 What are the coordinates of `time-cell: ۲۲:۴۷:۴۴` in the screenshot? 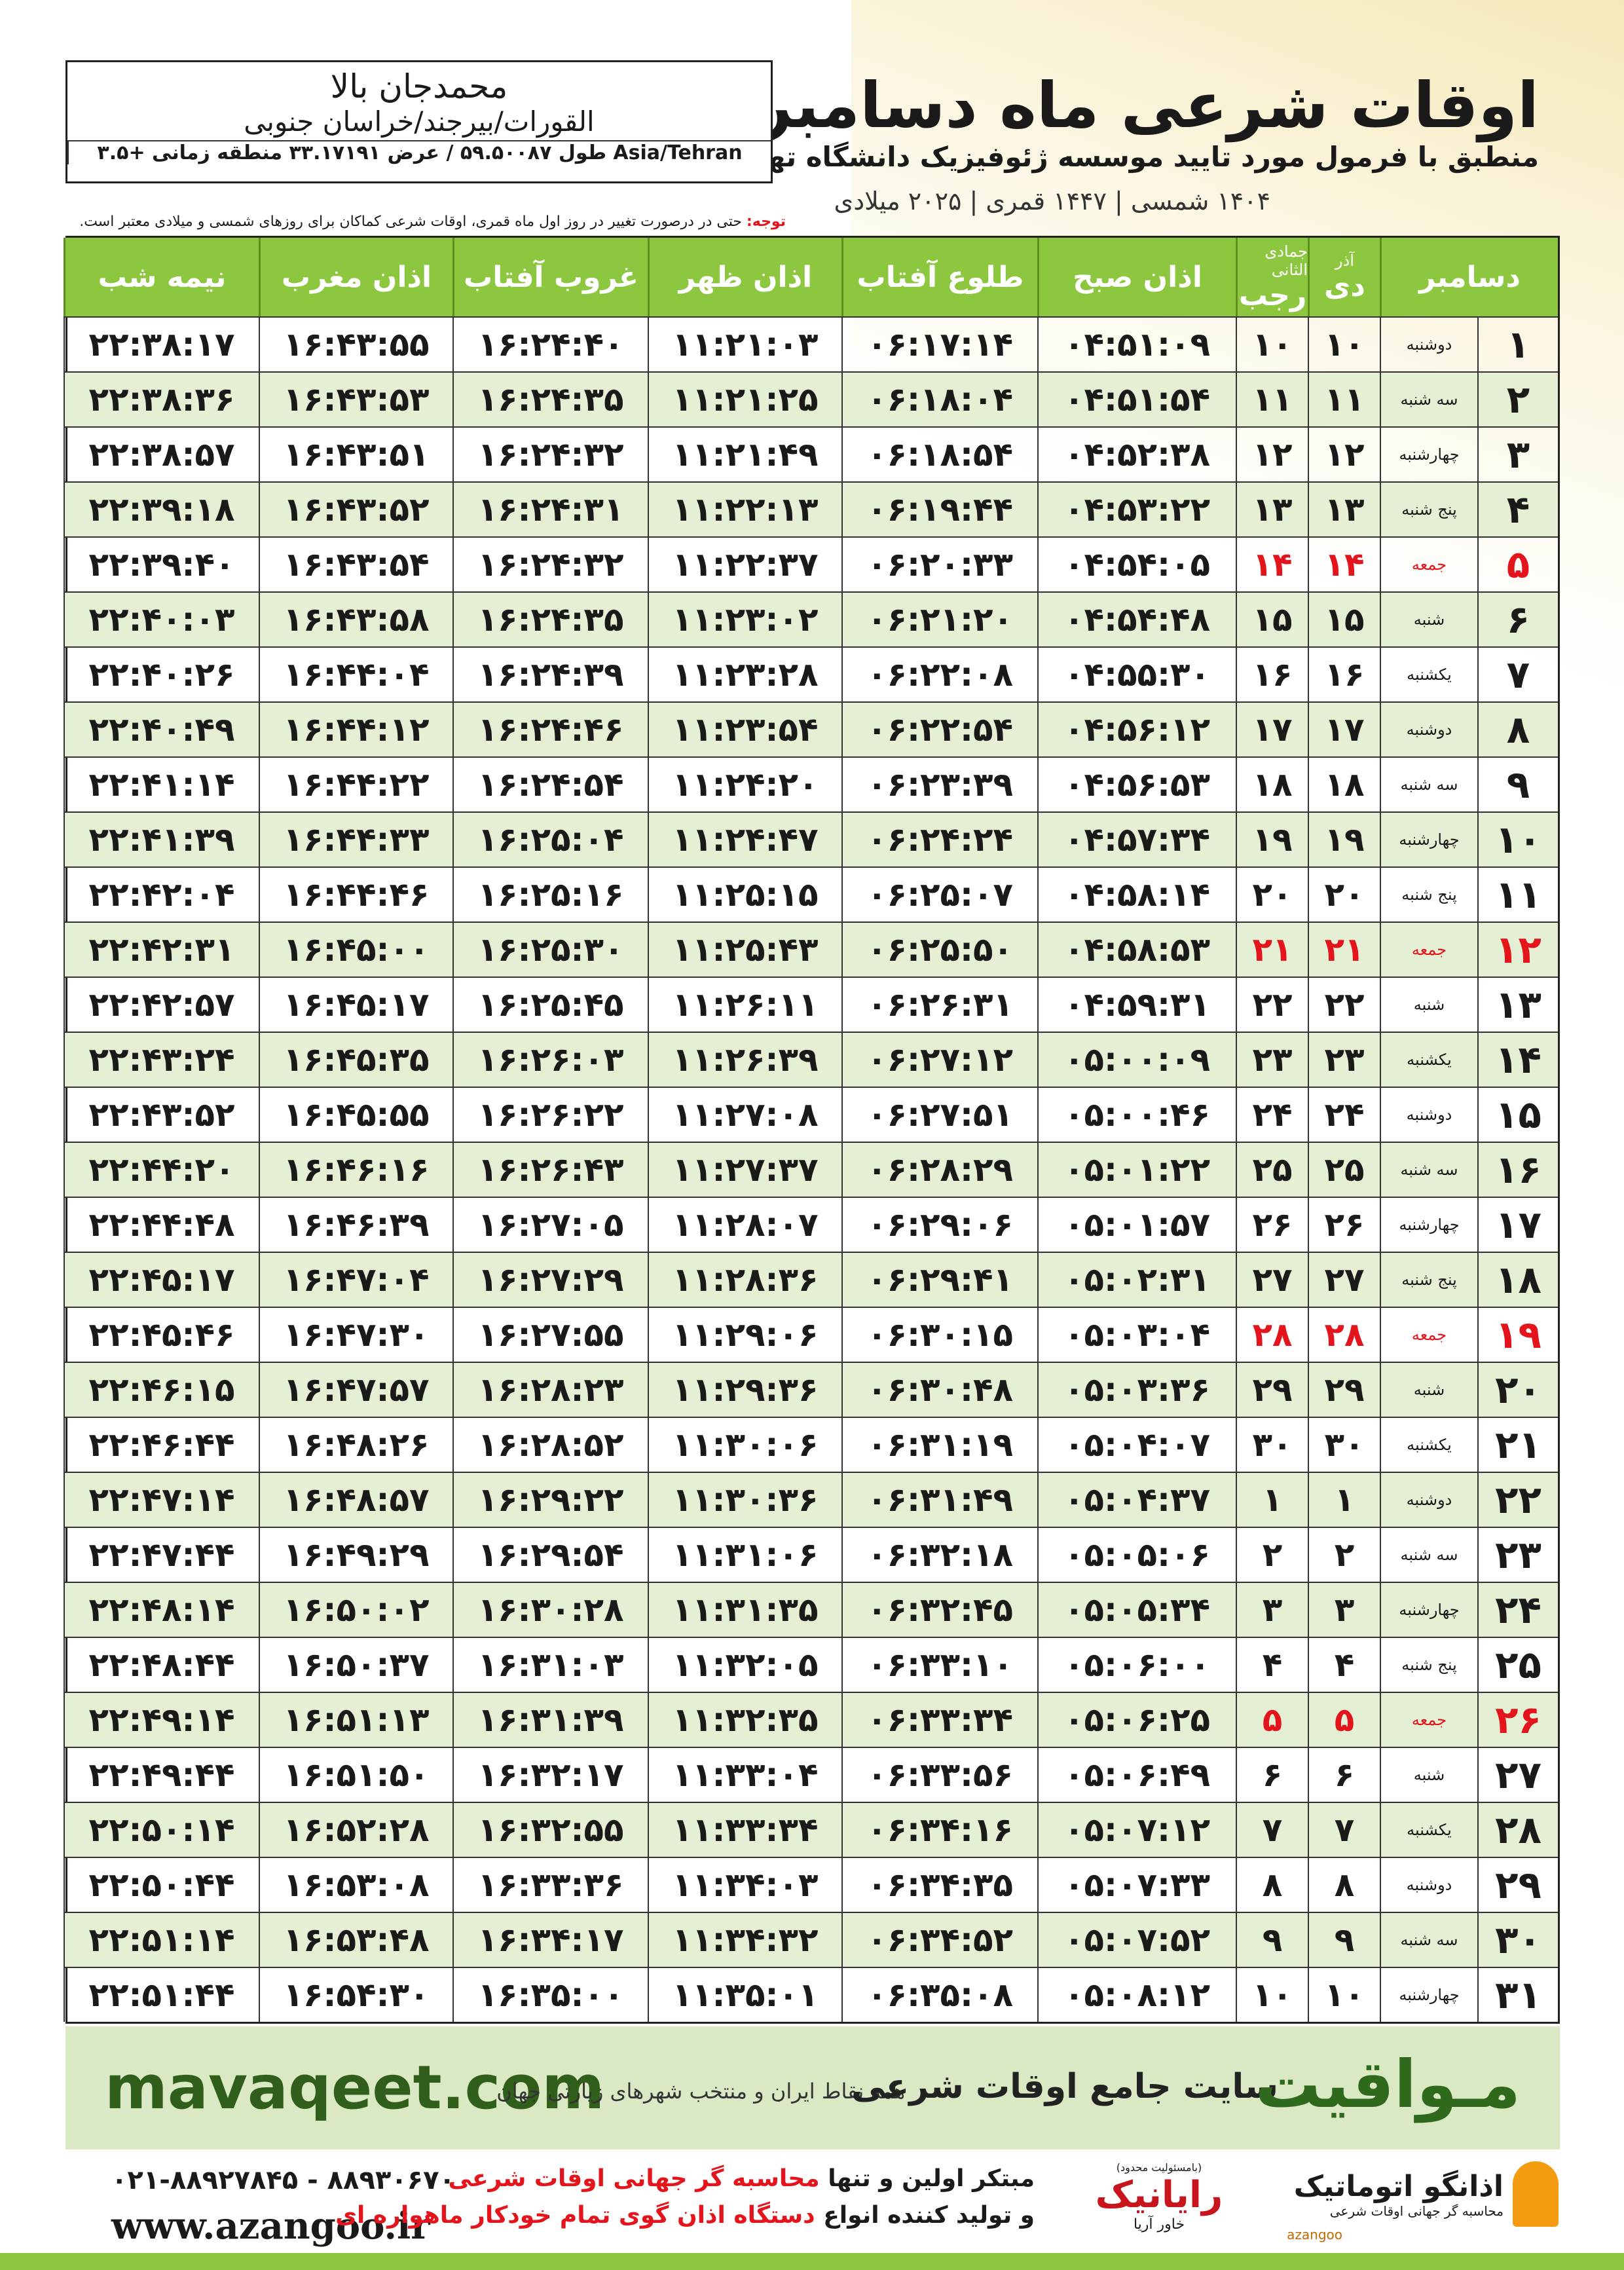 It's located at (161, 1554).